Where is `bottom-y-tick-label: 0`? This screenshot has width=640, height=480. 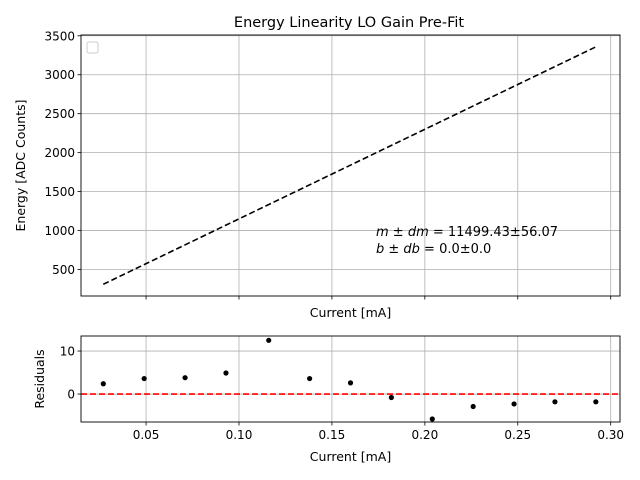 bottom-y-tick-label: 0 is located at coordinates (71, 395).